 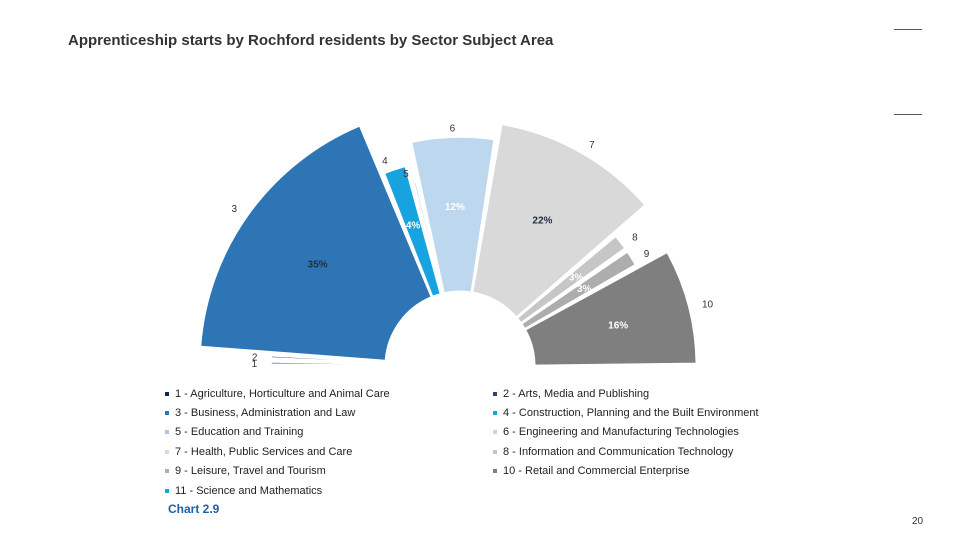 What do you see at coordinates (265, 413) in the screenshot?
I see `legend-label: 3 - Business, Administration and Law` at bounding box center [265, 413].